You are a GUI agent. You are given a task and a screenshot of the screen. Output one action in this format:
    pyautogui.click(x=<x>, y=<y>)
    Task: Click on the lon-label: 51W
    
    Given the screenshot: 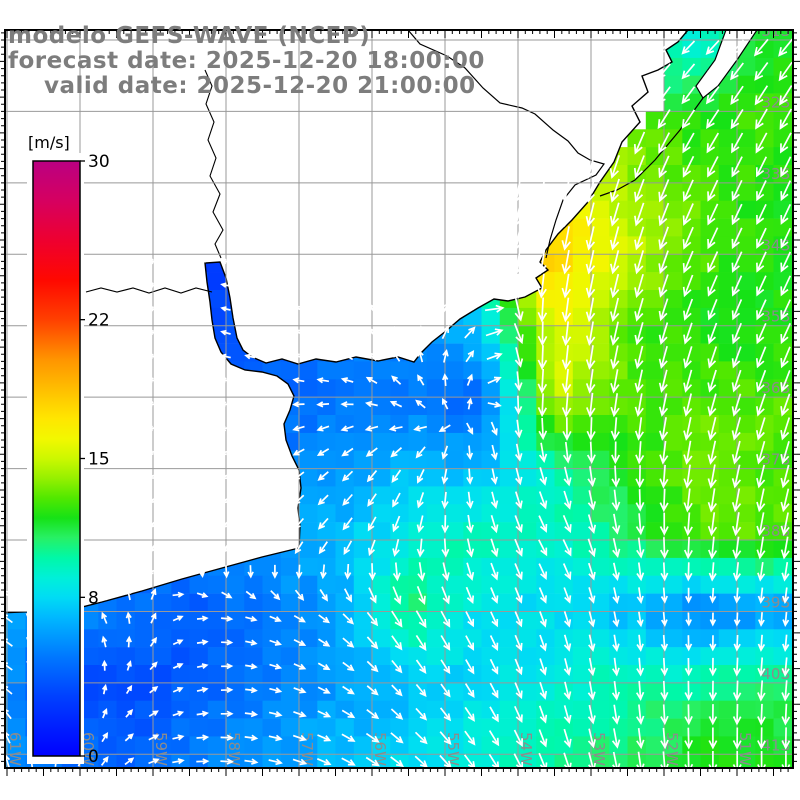 What is the action you would take?
    pyautogui.click(x=745, y=749)
    